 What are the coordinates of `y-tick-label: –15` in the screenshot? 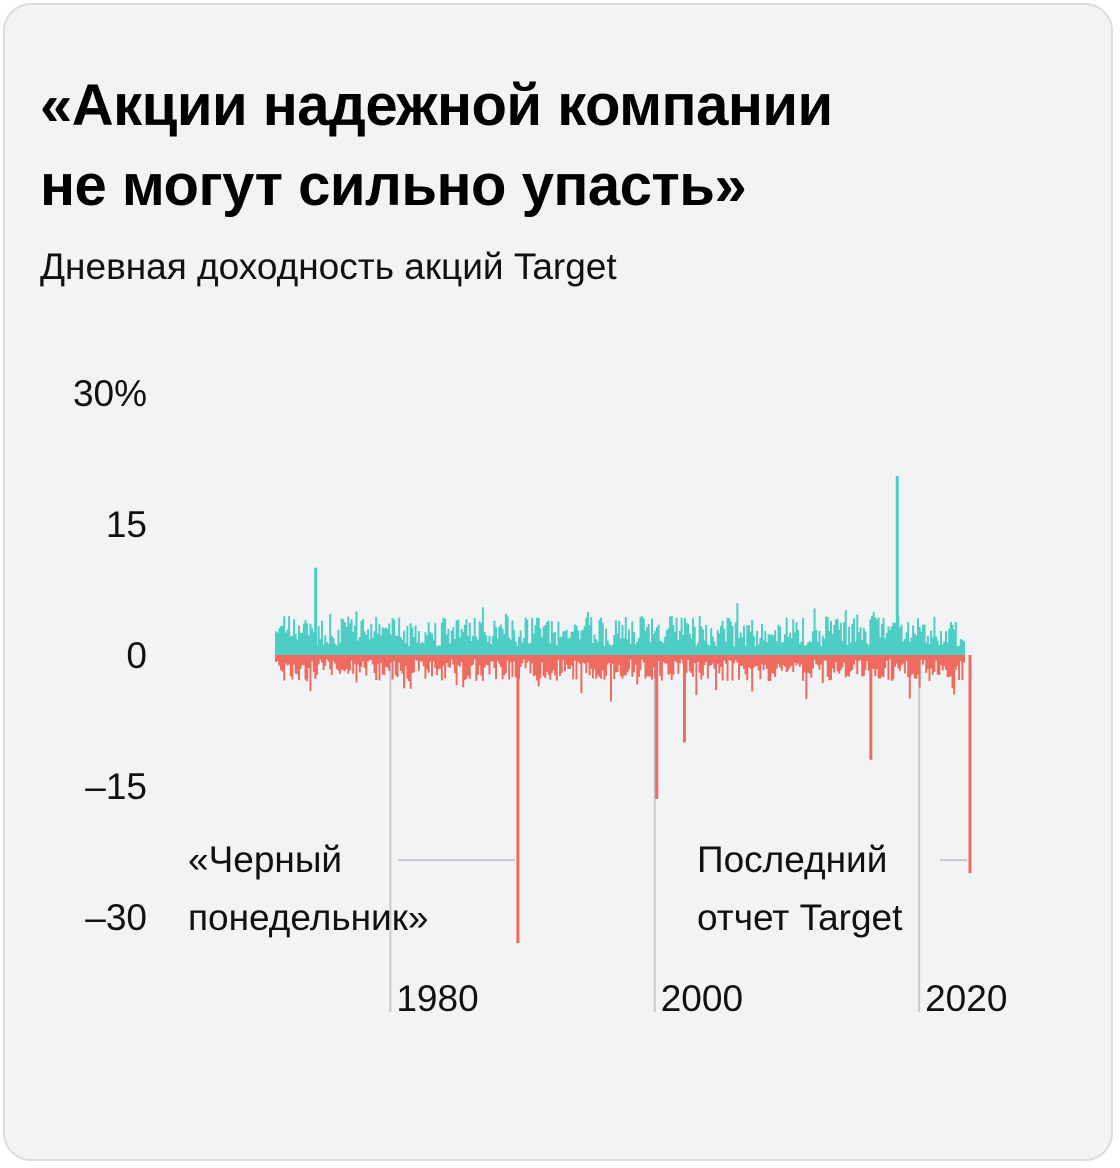 It's located at (116, 786).